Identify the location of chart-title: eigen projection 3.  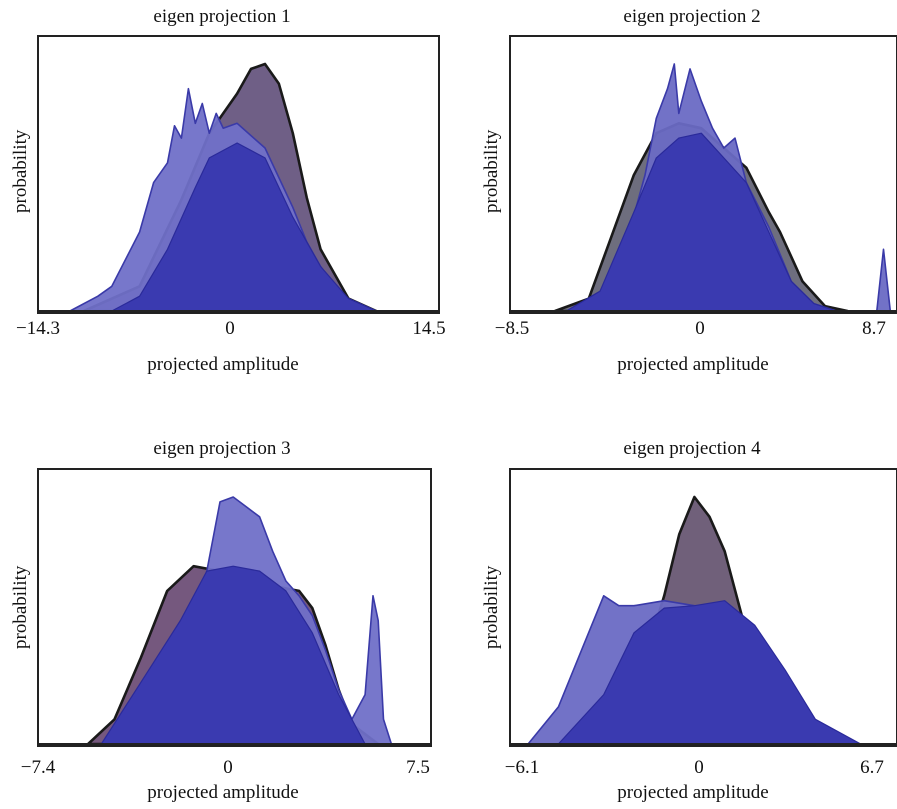
(222, 448).